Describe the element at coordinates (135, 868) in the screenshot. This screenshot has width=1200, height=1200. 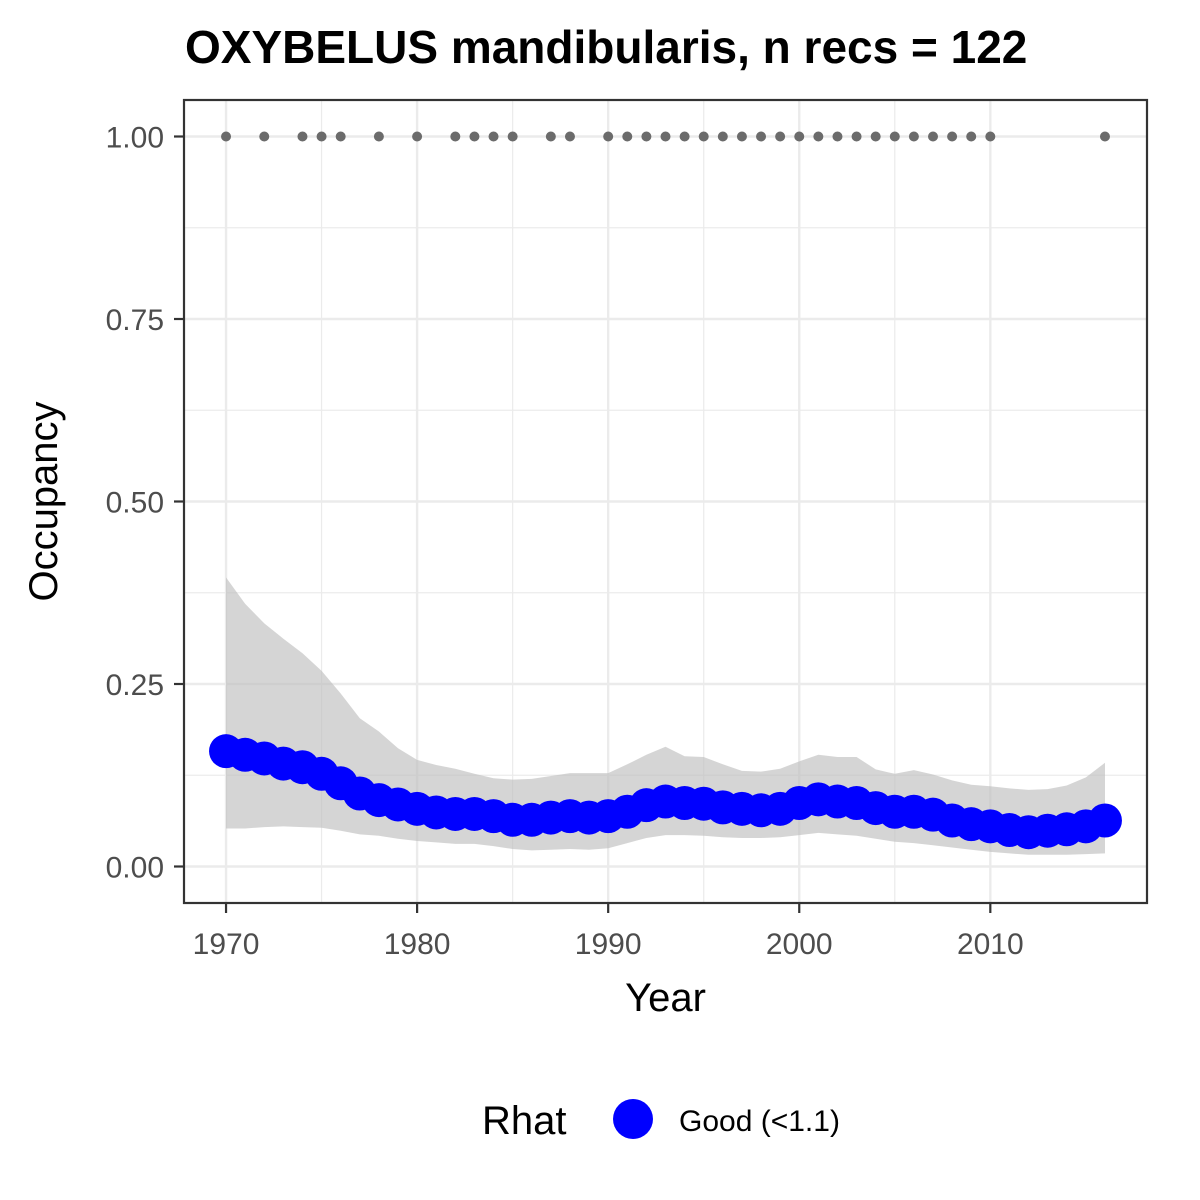
I see `y-tick-label: 0.00` at that location.